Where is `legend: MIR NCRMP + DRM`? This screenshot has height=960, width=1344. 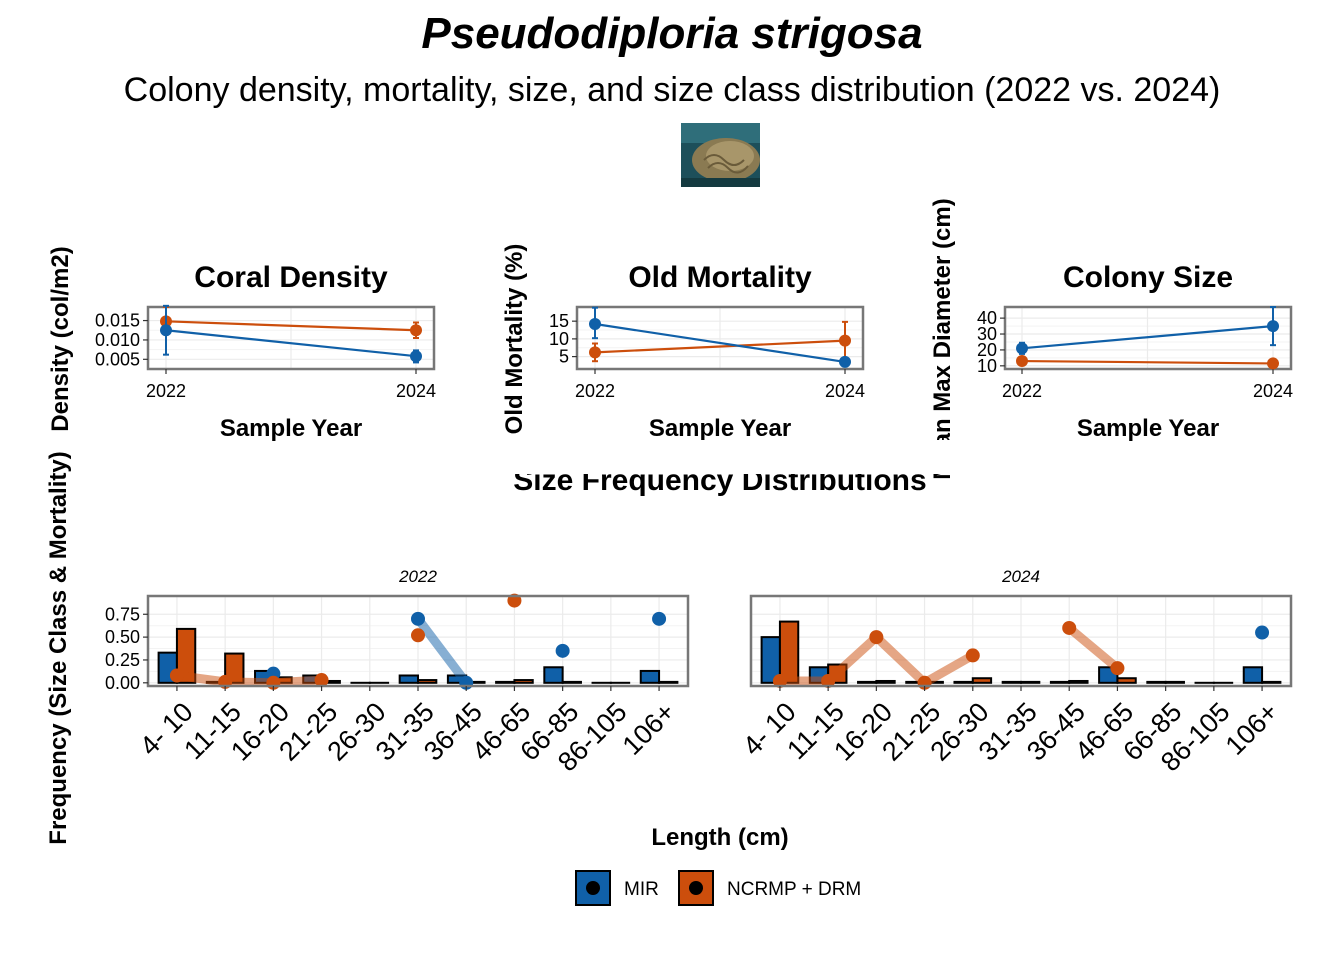
legend: MIR NCRMP + DRM is located at coordinates (718, 888).